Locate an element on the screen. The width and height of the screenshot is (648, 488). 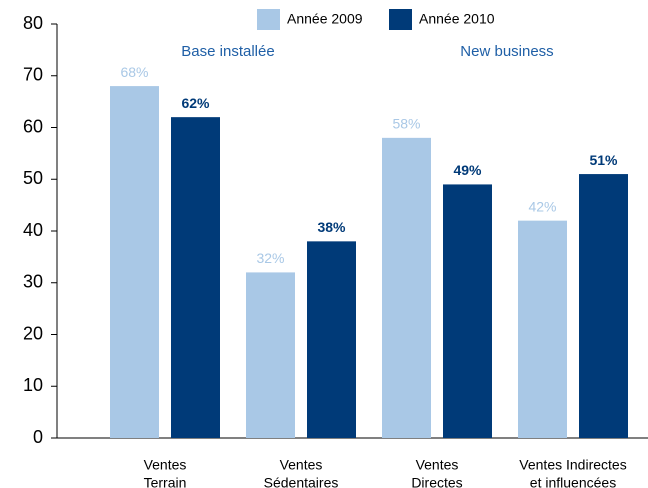
data-label: 51% is located at coordinates (603, 160).